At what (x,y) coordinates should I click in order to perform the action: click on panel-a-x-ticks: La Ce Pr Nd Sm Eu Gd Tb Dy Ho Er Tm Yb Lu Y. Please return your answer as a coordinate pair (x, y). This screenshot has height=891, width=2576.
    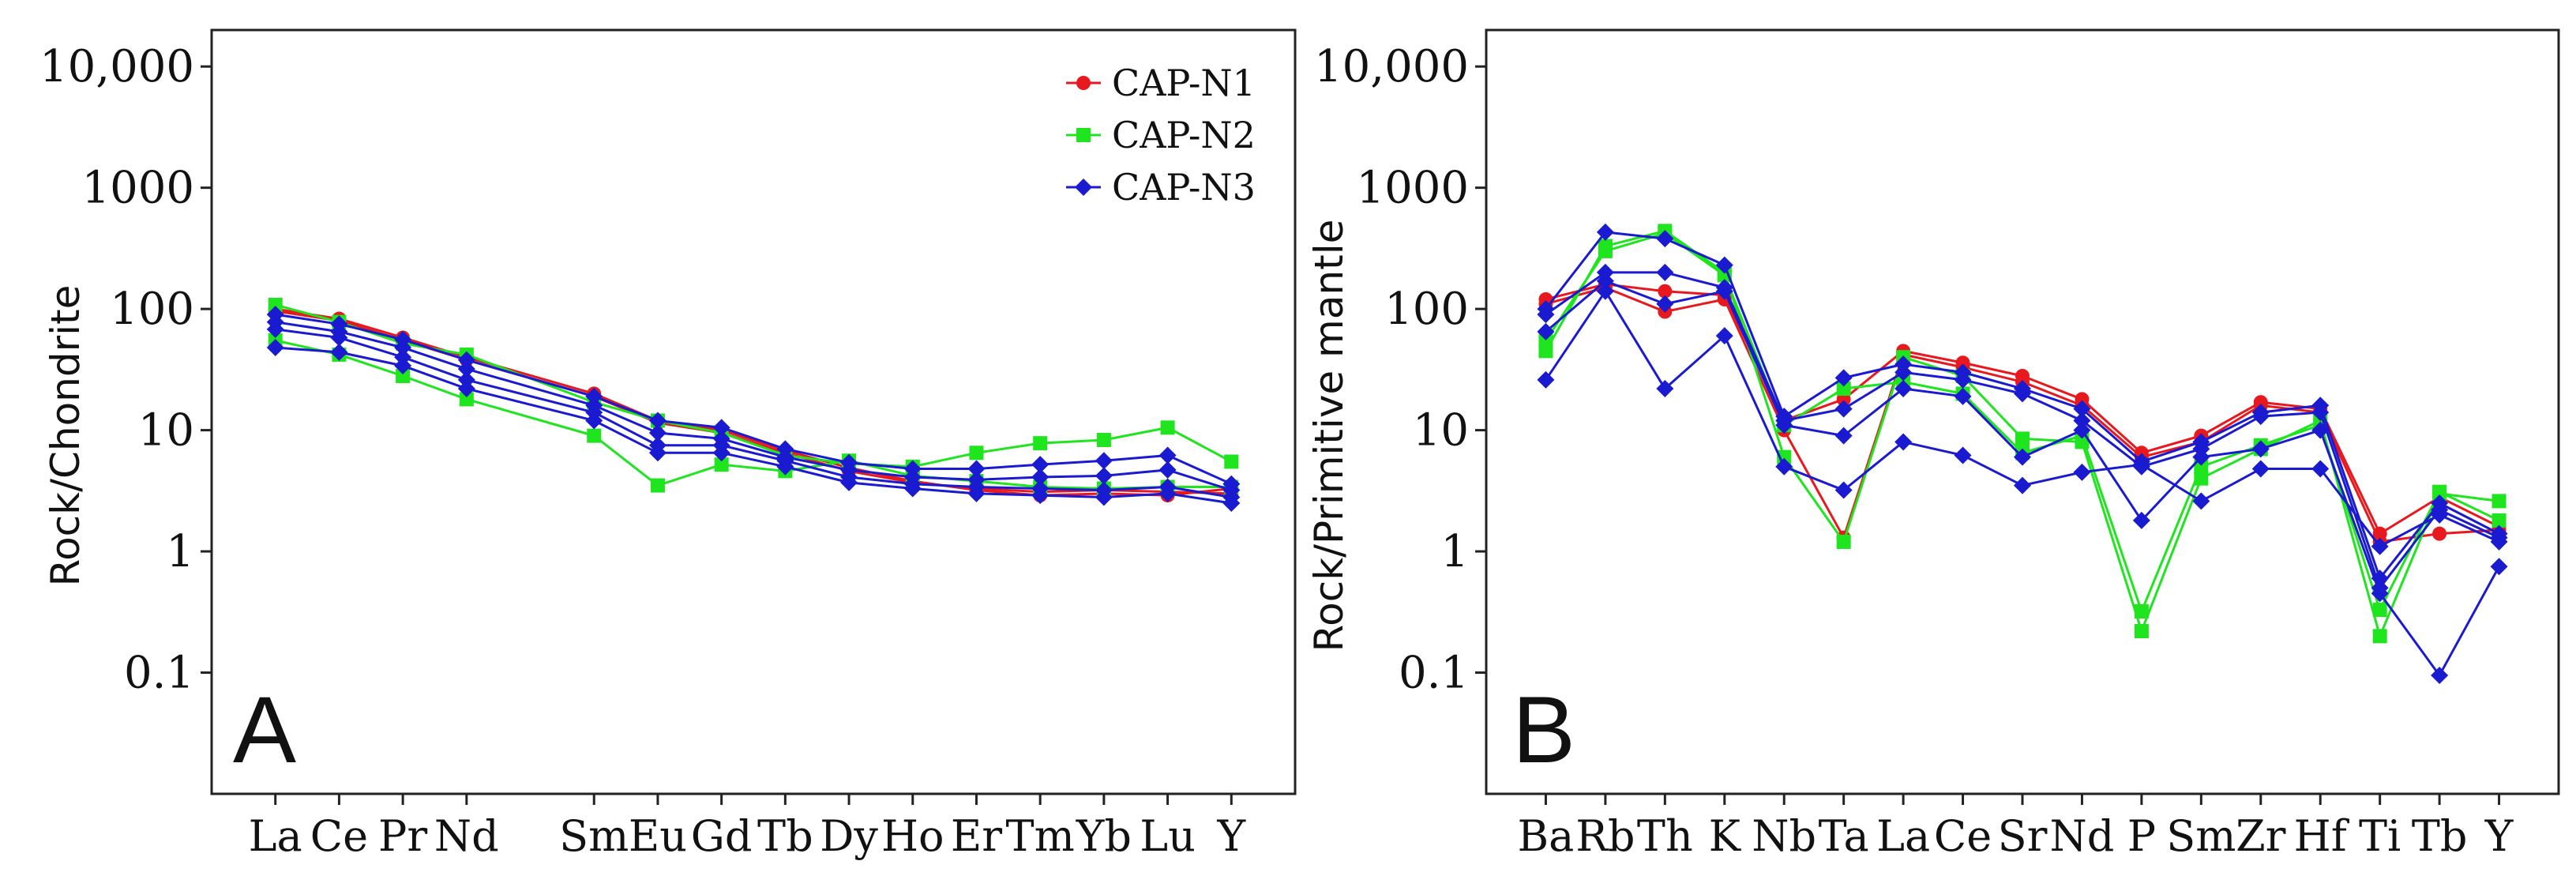
    Looking at the image, I should click on (747, 828).